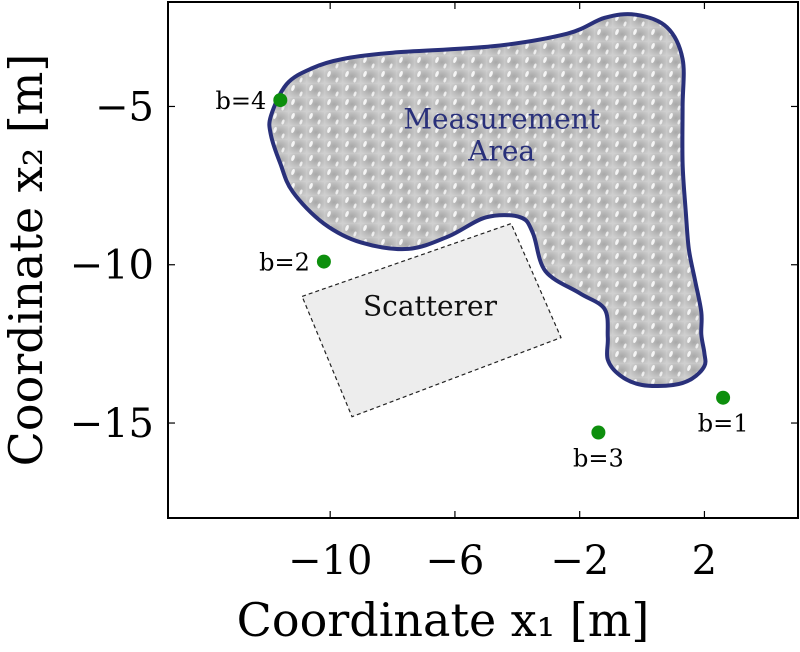  What do you see at coordinates (112, 266) in the screenshot?
I see `y-tick-label: −10` at bounding box center [112, 266].